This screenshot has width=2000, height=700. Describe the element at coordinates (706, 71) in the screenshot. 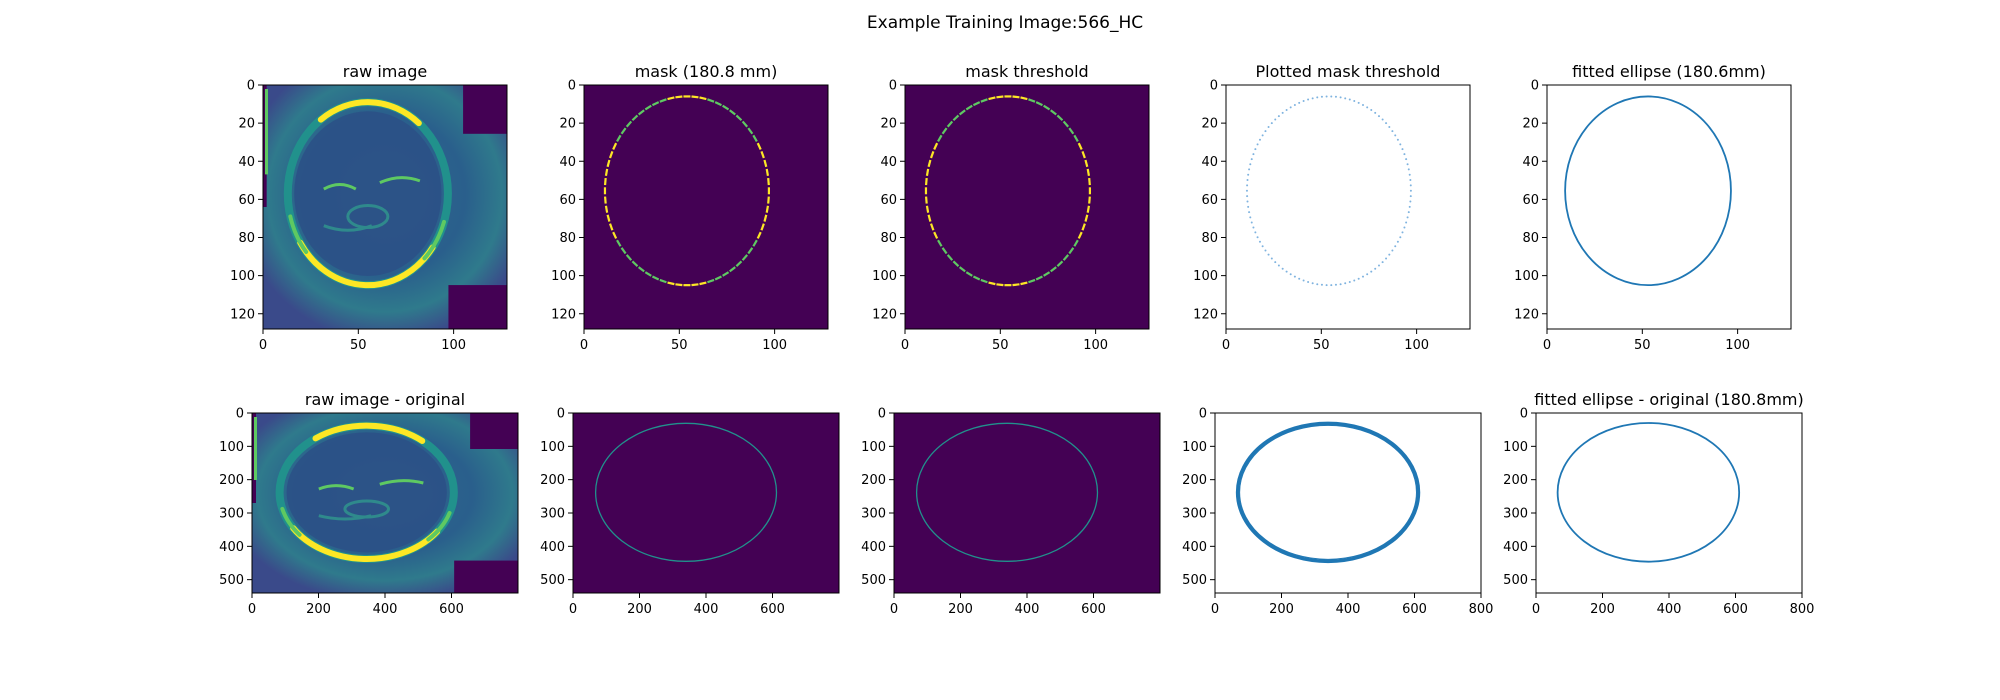

I see `panel-title: mask (180.8 mm)` at that location.